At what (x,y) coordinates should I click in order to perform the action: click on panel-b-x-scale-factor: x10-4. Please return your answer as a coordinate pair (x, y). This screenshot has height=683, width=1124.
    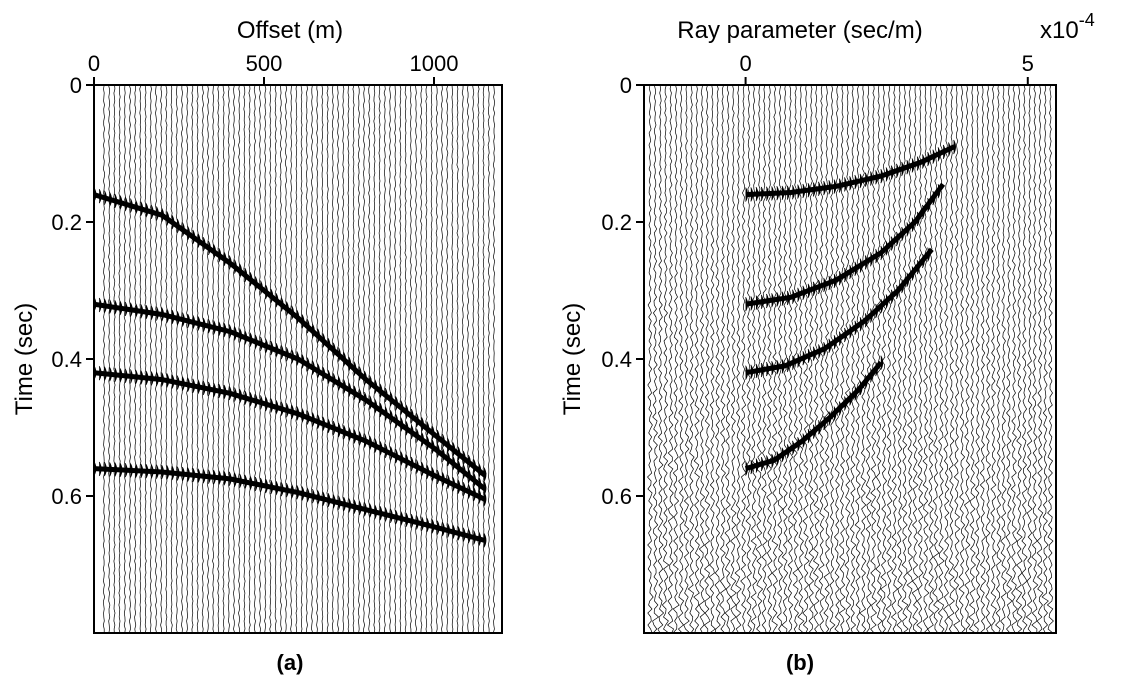
    Looking at the image, I should click on (1067, 27).